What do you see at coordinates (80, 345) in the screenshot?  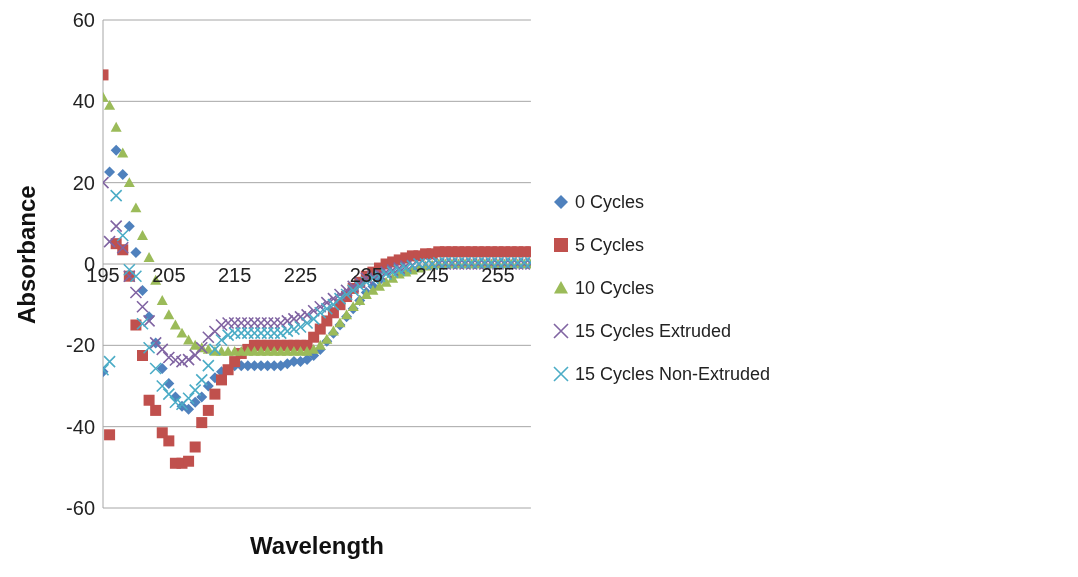 I see `y-tick-label: -20` at bounding box center [80, 345].